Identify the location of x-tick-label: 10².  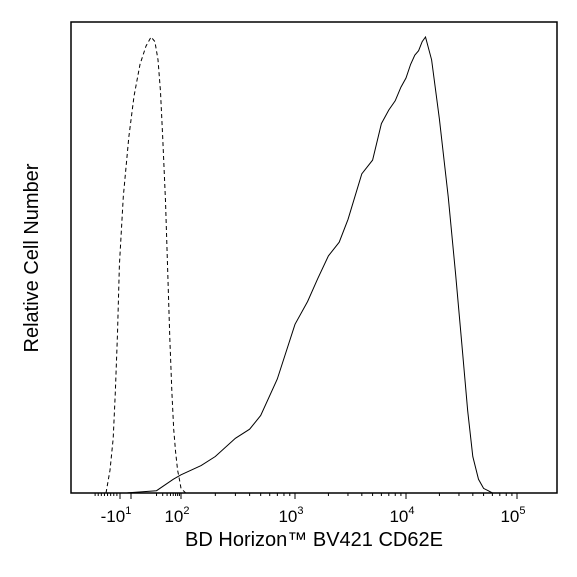
(176, 515).